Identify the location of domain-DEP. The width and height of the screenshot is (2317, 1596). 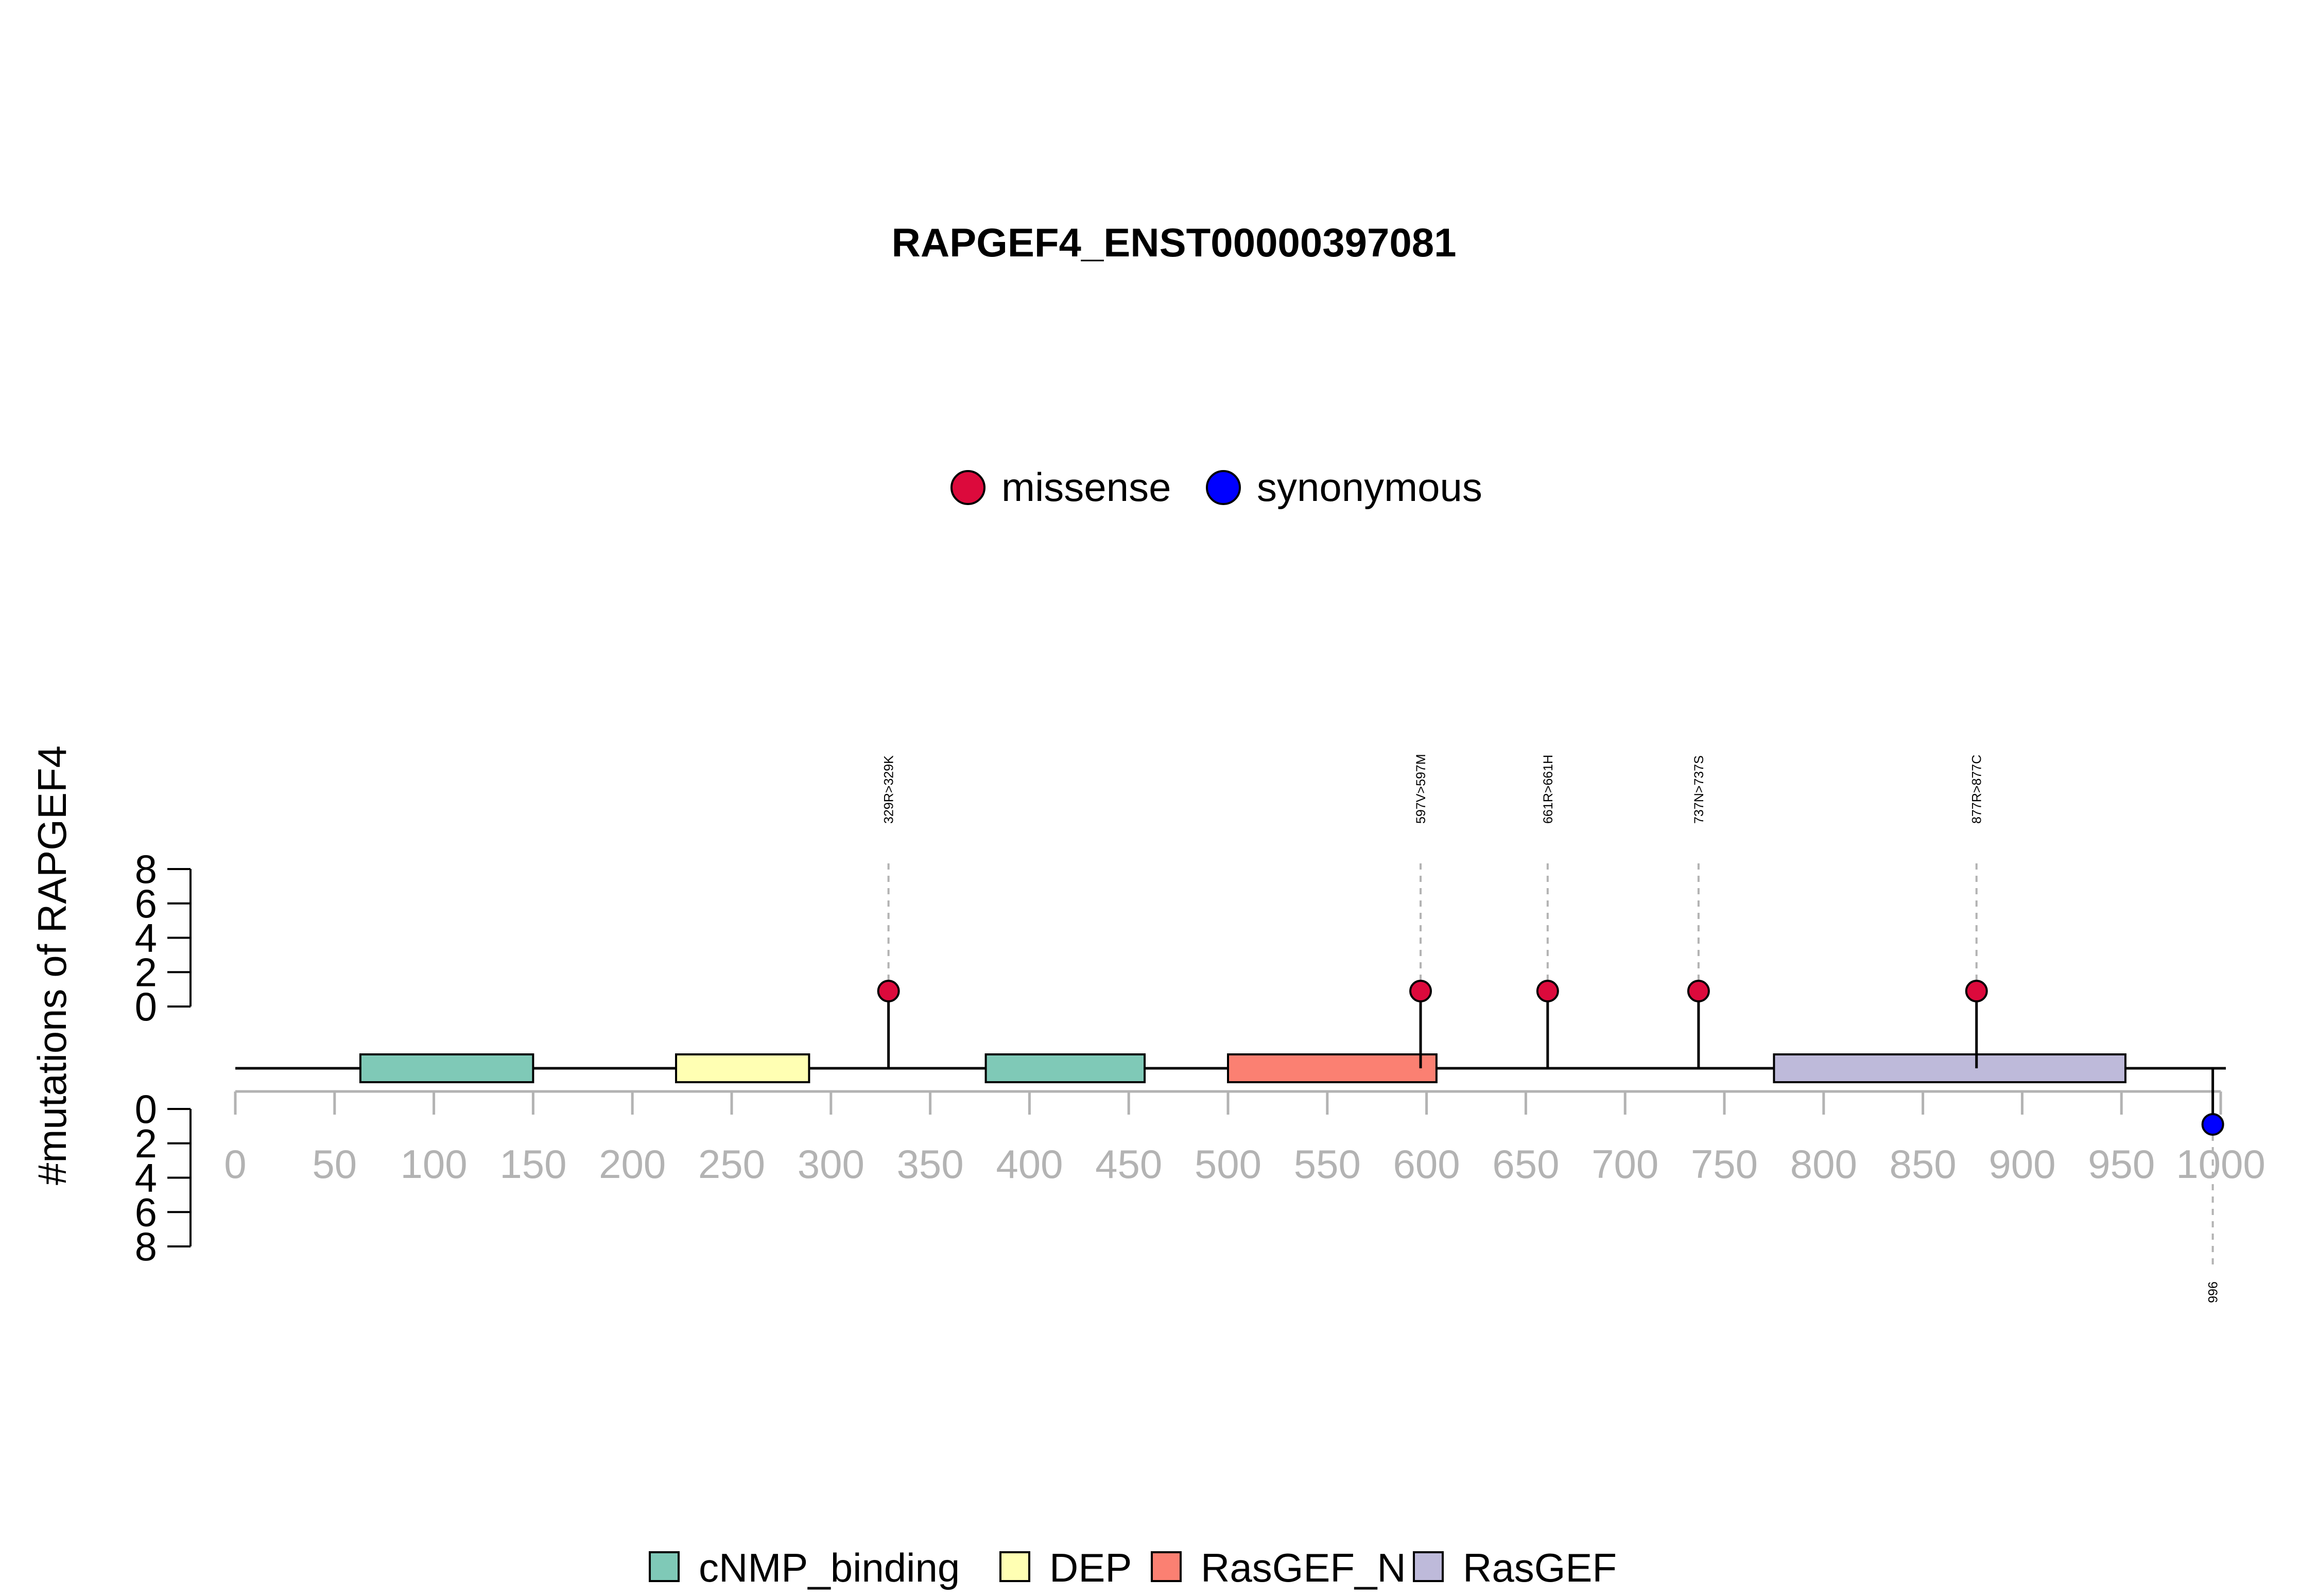
(742, 1068).